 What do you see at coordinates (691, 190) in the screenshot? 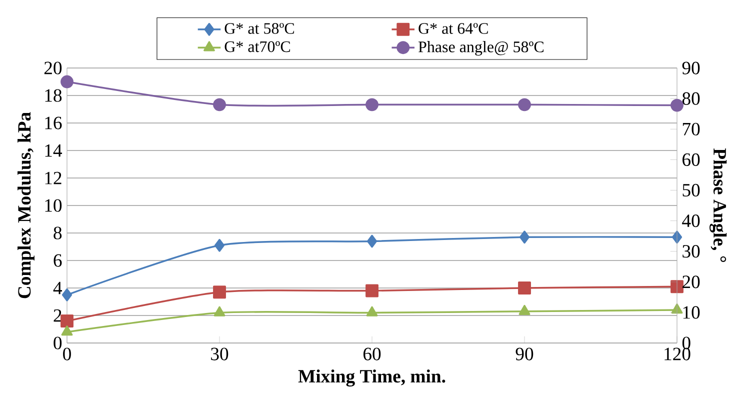
I see `y2-tick-label: 50` at bounding box center [691, 190].